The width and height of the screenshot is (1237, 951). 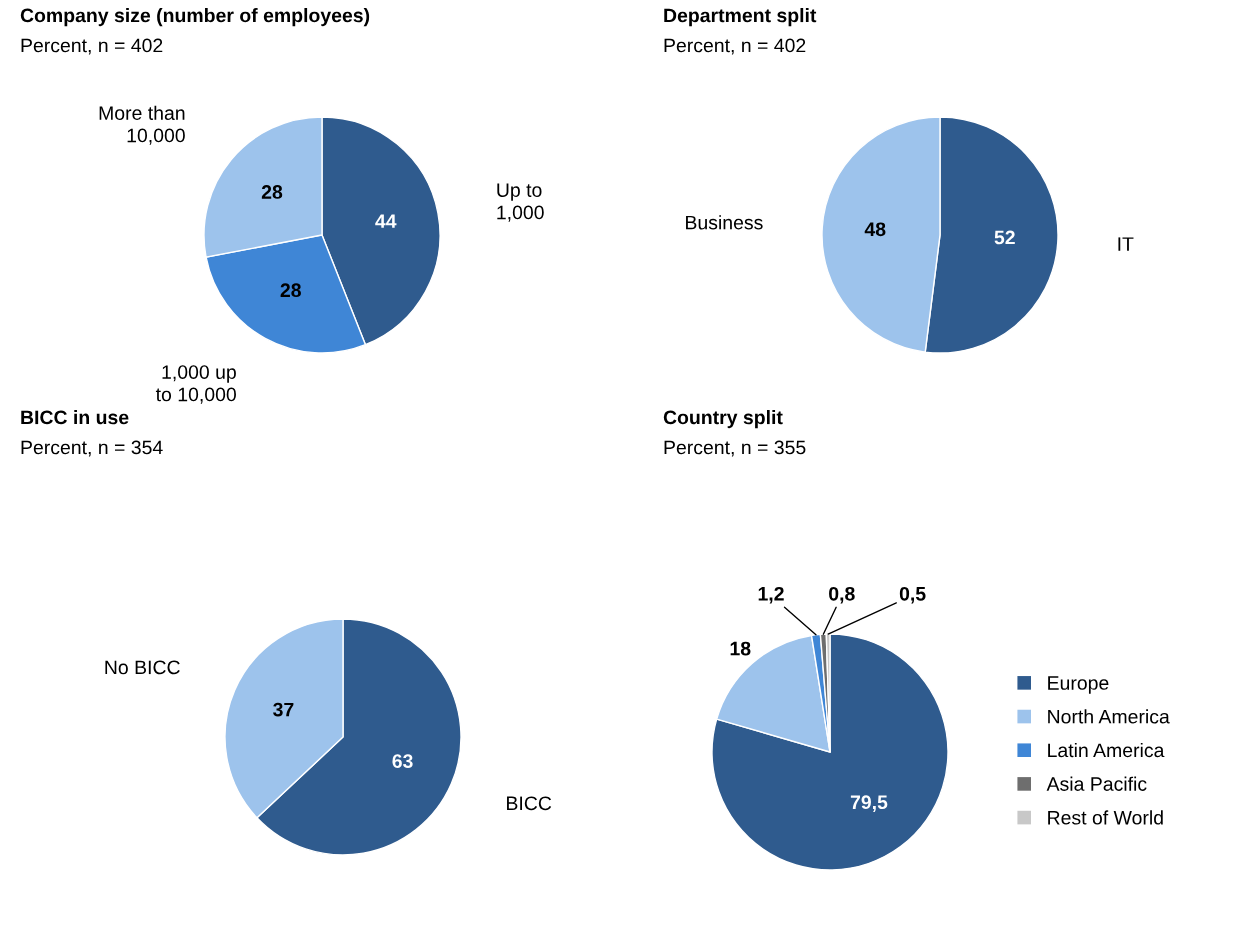 I want to click on slice-label: Up to 1,000, so click(x=520, y=202).